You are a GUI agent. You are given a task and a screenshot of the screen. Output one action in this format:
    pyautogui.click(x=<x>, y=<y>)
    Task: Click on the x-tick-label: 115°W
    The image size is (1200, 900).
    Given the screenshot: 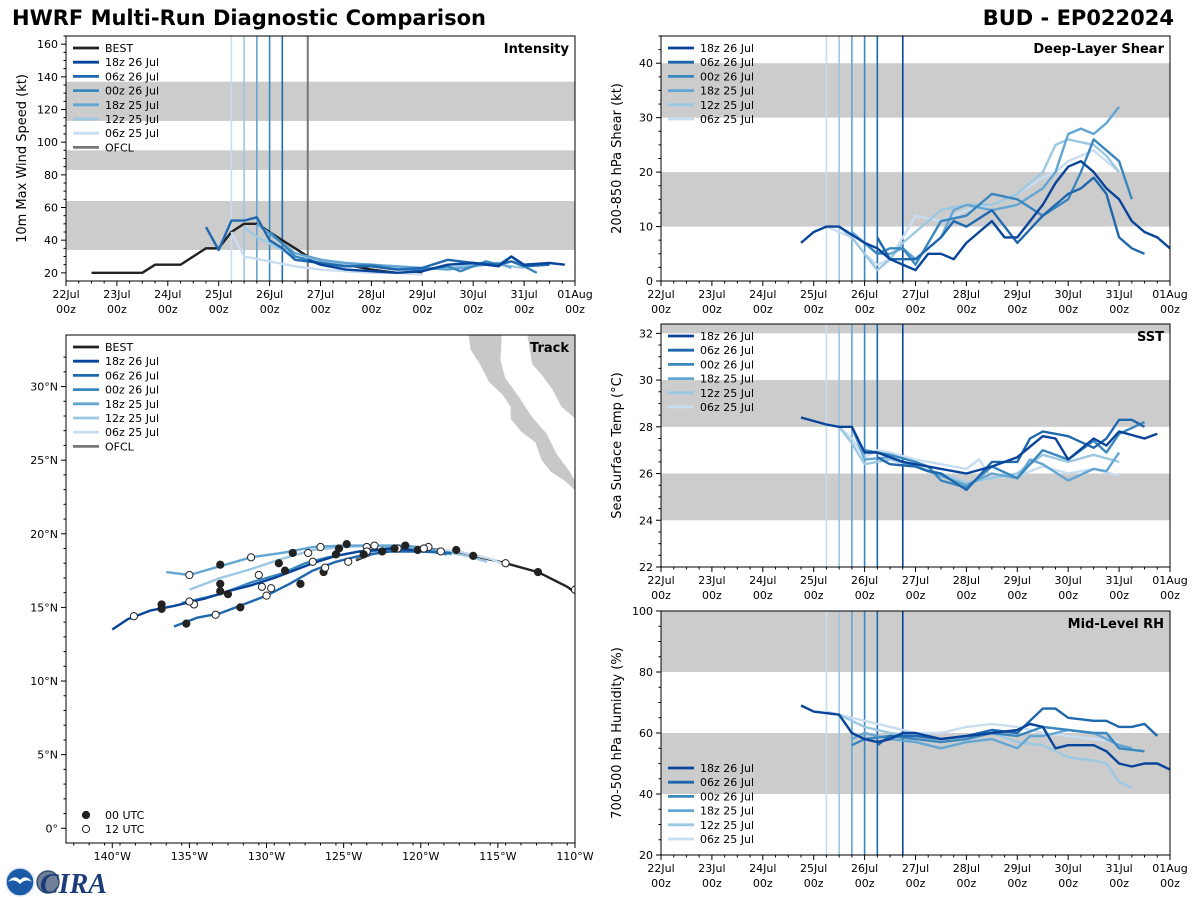 What is the action you would take?
    pyautogui.click(x=497, y=856)
    